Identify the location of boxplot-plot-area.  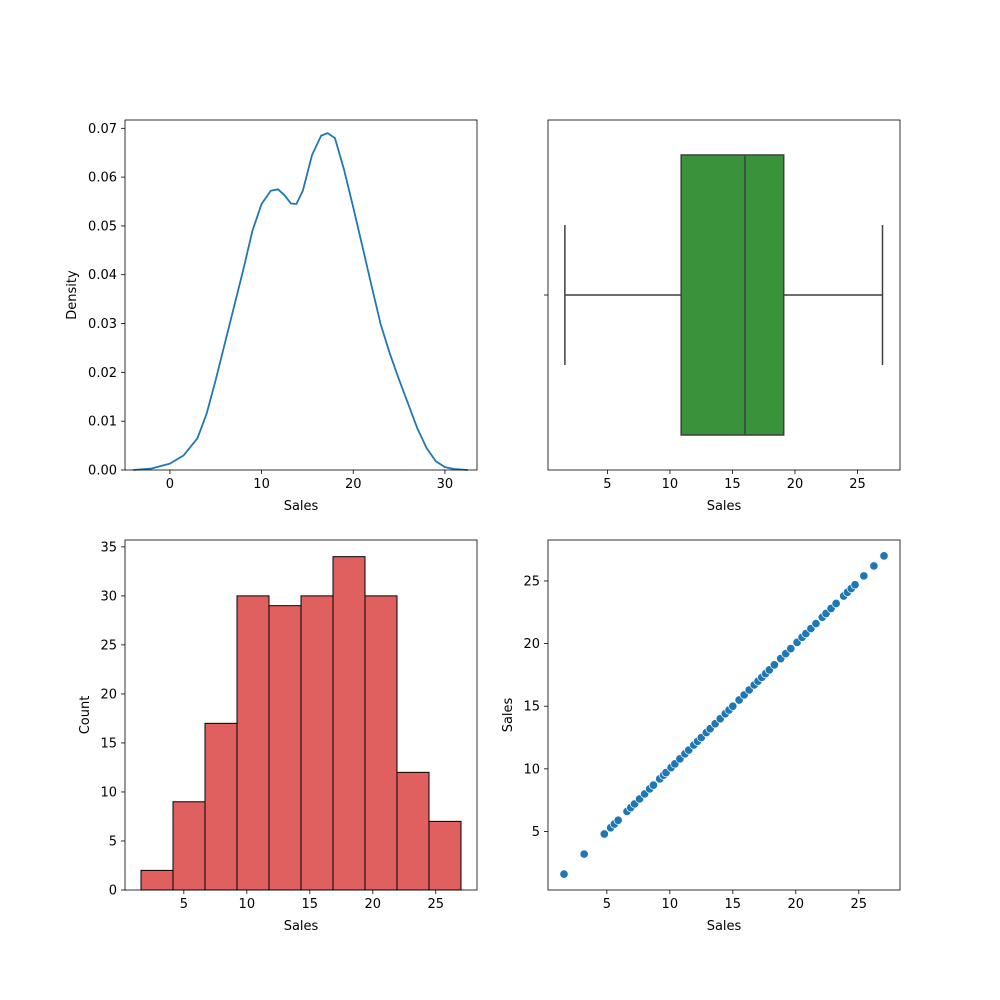
(724, 295).